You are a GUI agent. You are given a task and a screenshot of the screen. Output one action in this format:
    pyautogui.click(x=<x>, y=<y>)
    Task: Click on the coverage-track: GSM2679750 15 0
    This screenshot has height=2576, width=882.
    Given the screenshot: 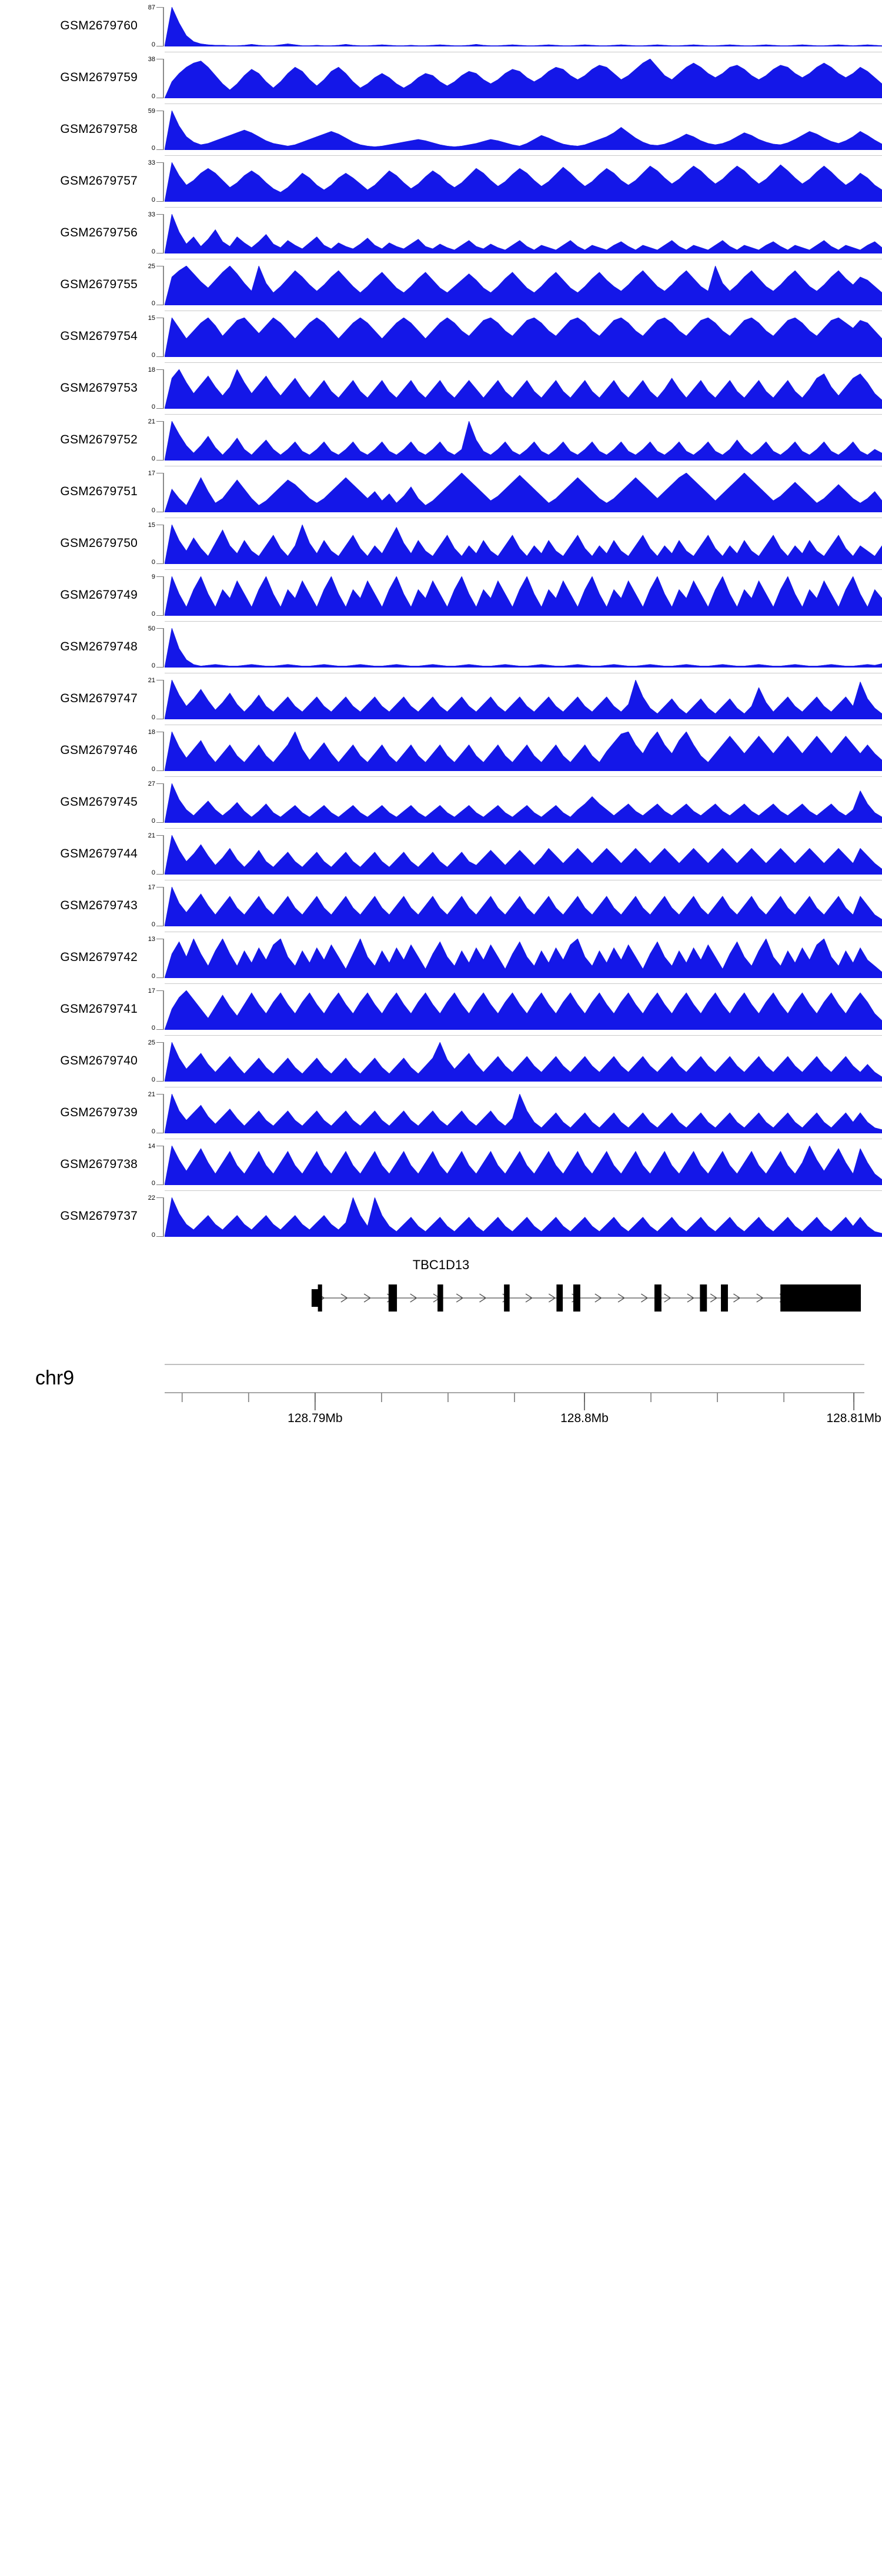 What is the action you would take?
    pyautogui.click(x=441, y=543)
    